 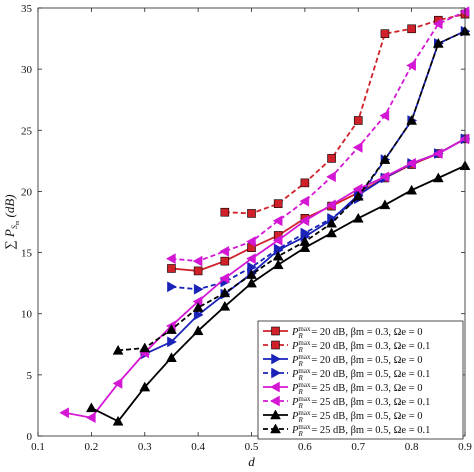 What do you see at coordinates (30, 437) in the screenshot?
I see `y-tick-label: 0` at bounding box center [30, 437].